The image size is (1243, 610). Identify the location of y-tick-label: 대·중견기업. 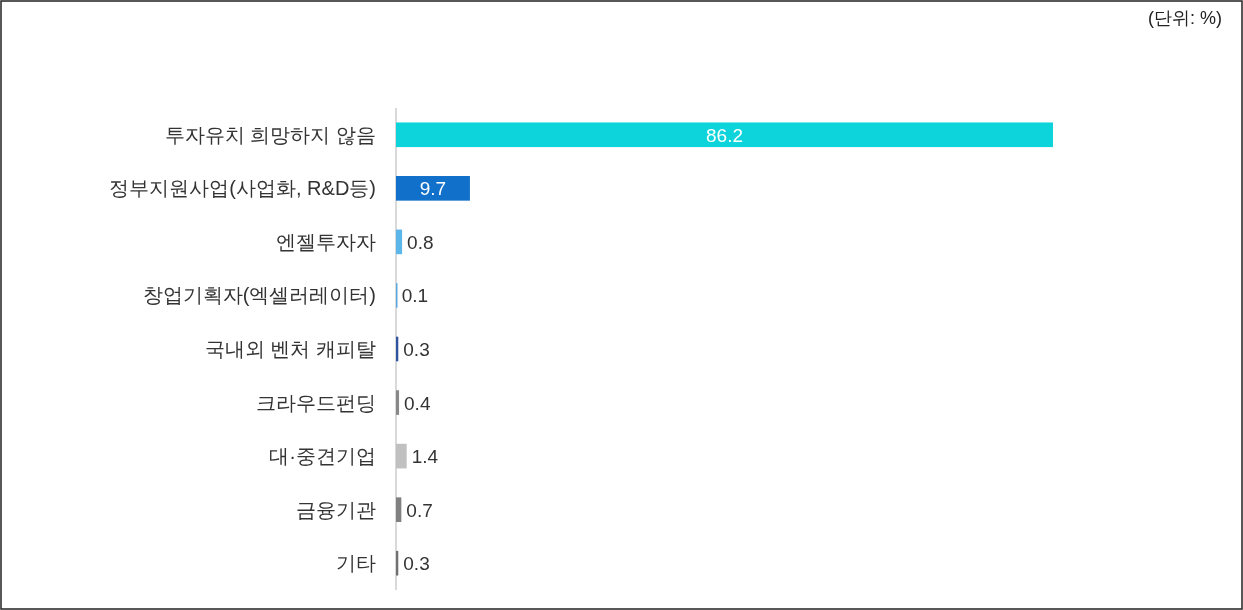
(322, 456).